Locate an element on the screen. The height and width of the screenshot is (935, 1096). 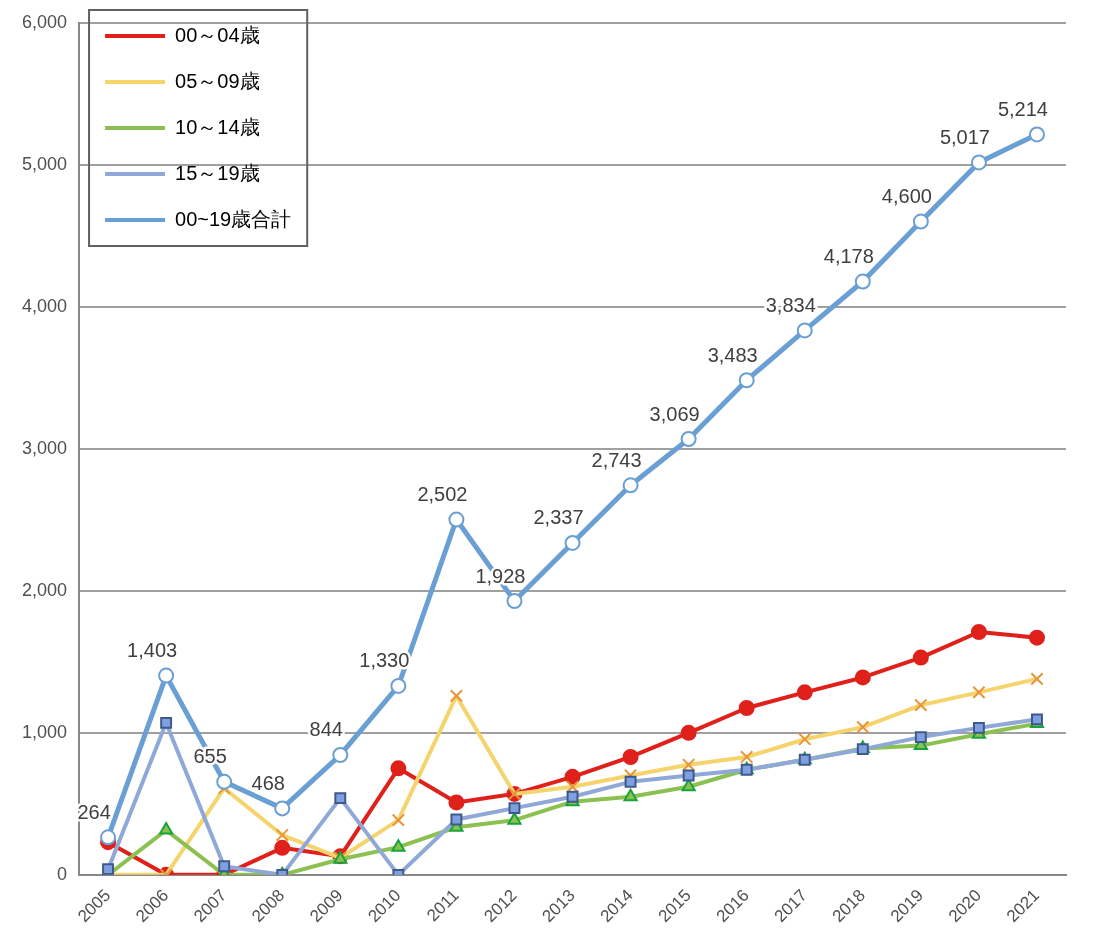
data-label: 2,502 is located at coordinates (442, 494).